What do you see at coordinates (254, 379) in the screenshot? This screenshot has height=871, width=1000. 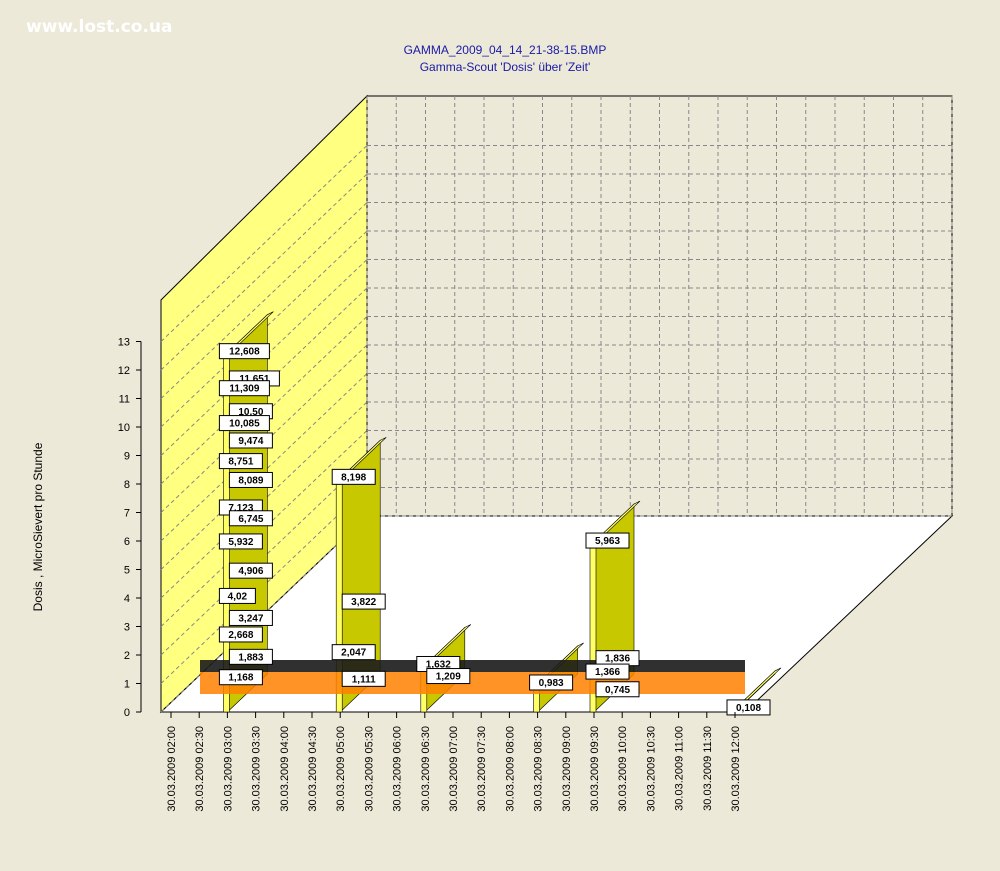 I see `data-label: 11,651` at bounding box center [254, 379].